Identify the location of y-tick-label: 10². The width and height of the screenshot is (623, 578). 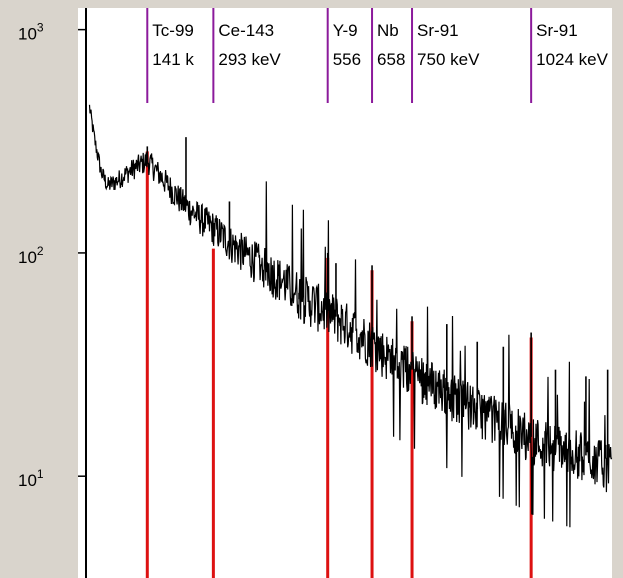
(31, 255).